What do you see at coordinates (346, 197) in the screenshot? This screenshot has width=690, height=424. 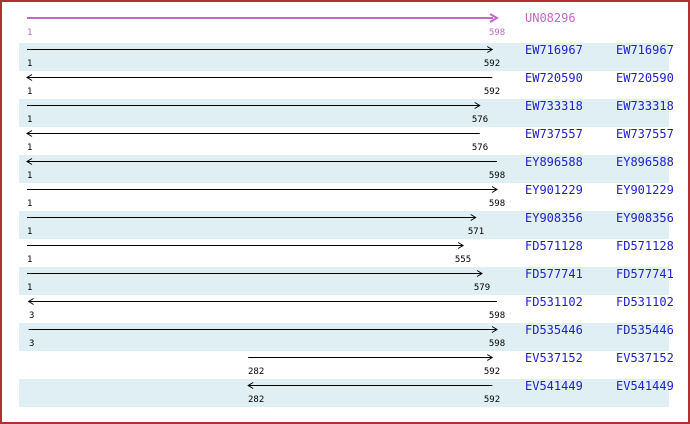 I see `alignment-row: 1 598 EY901229 EY901229` at bounding box center [346, 197].